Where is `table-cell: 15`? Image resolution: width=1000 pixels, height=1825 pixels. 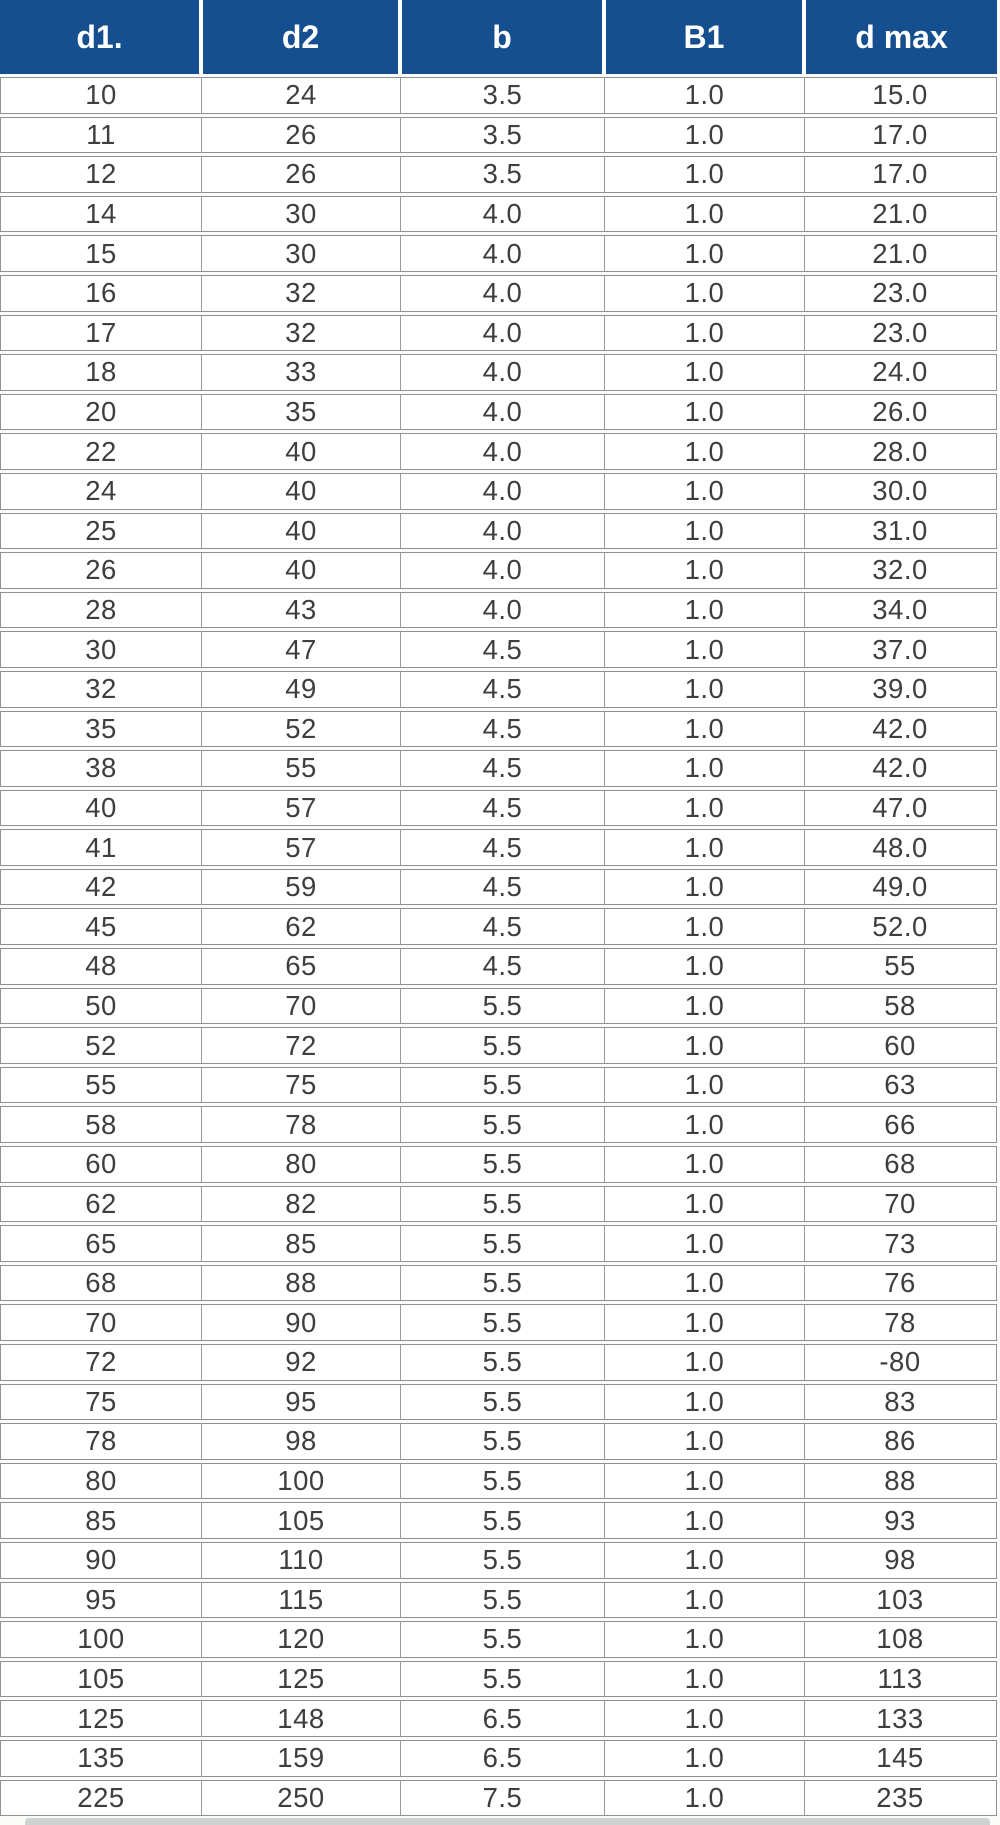 table-cell: 15 is located at coordinates (101, 253).